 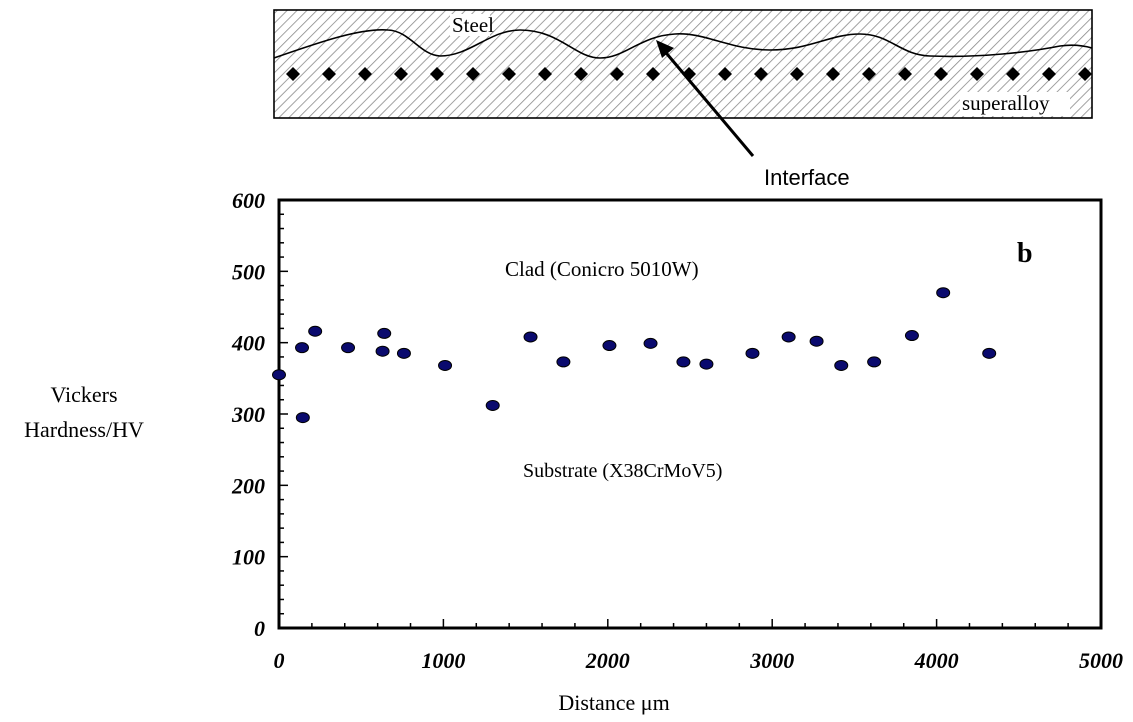 I want to click on indentation-markers, so click(x=689, y=74).